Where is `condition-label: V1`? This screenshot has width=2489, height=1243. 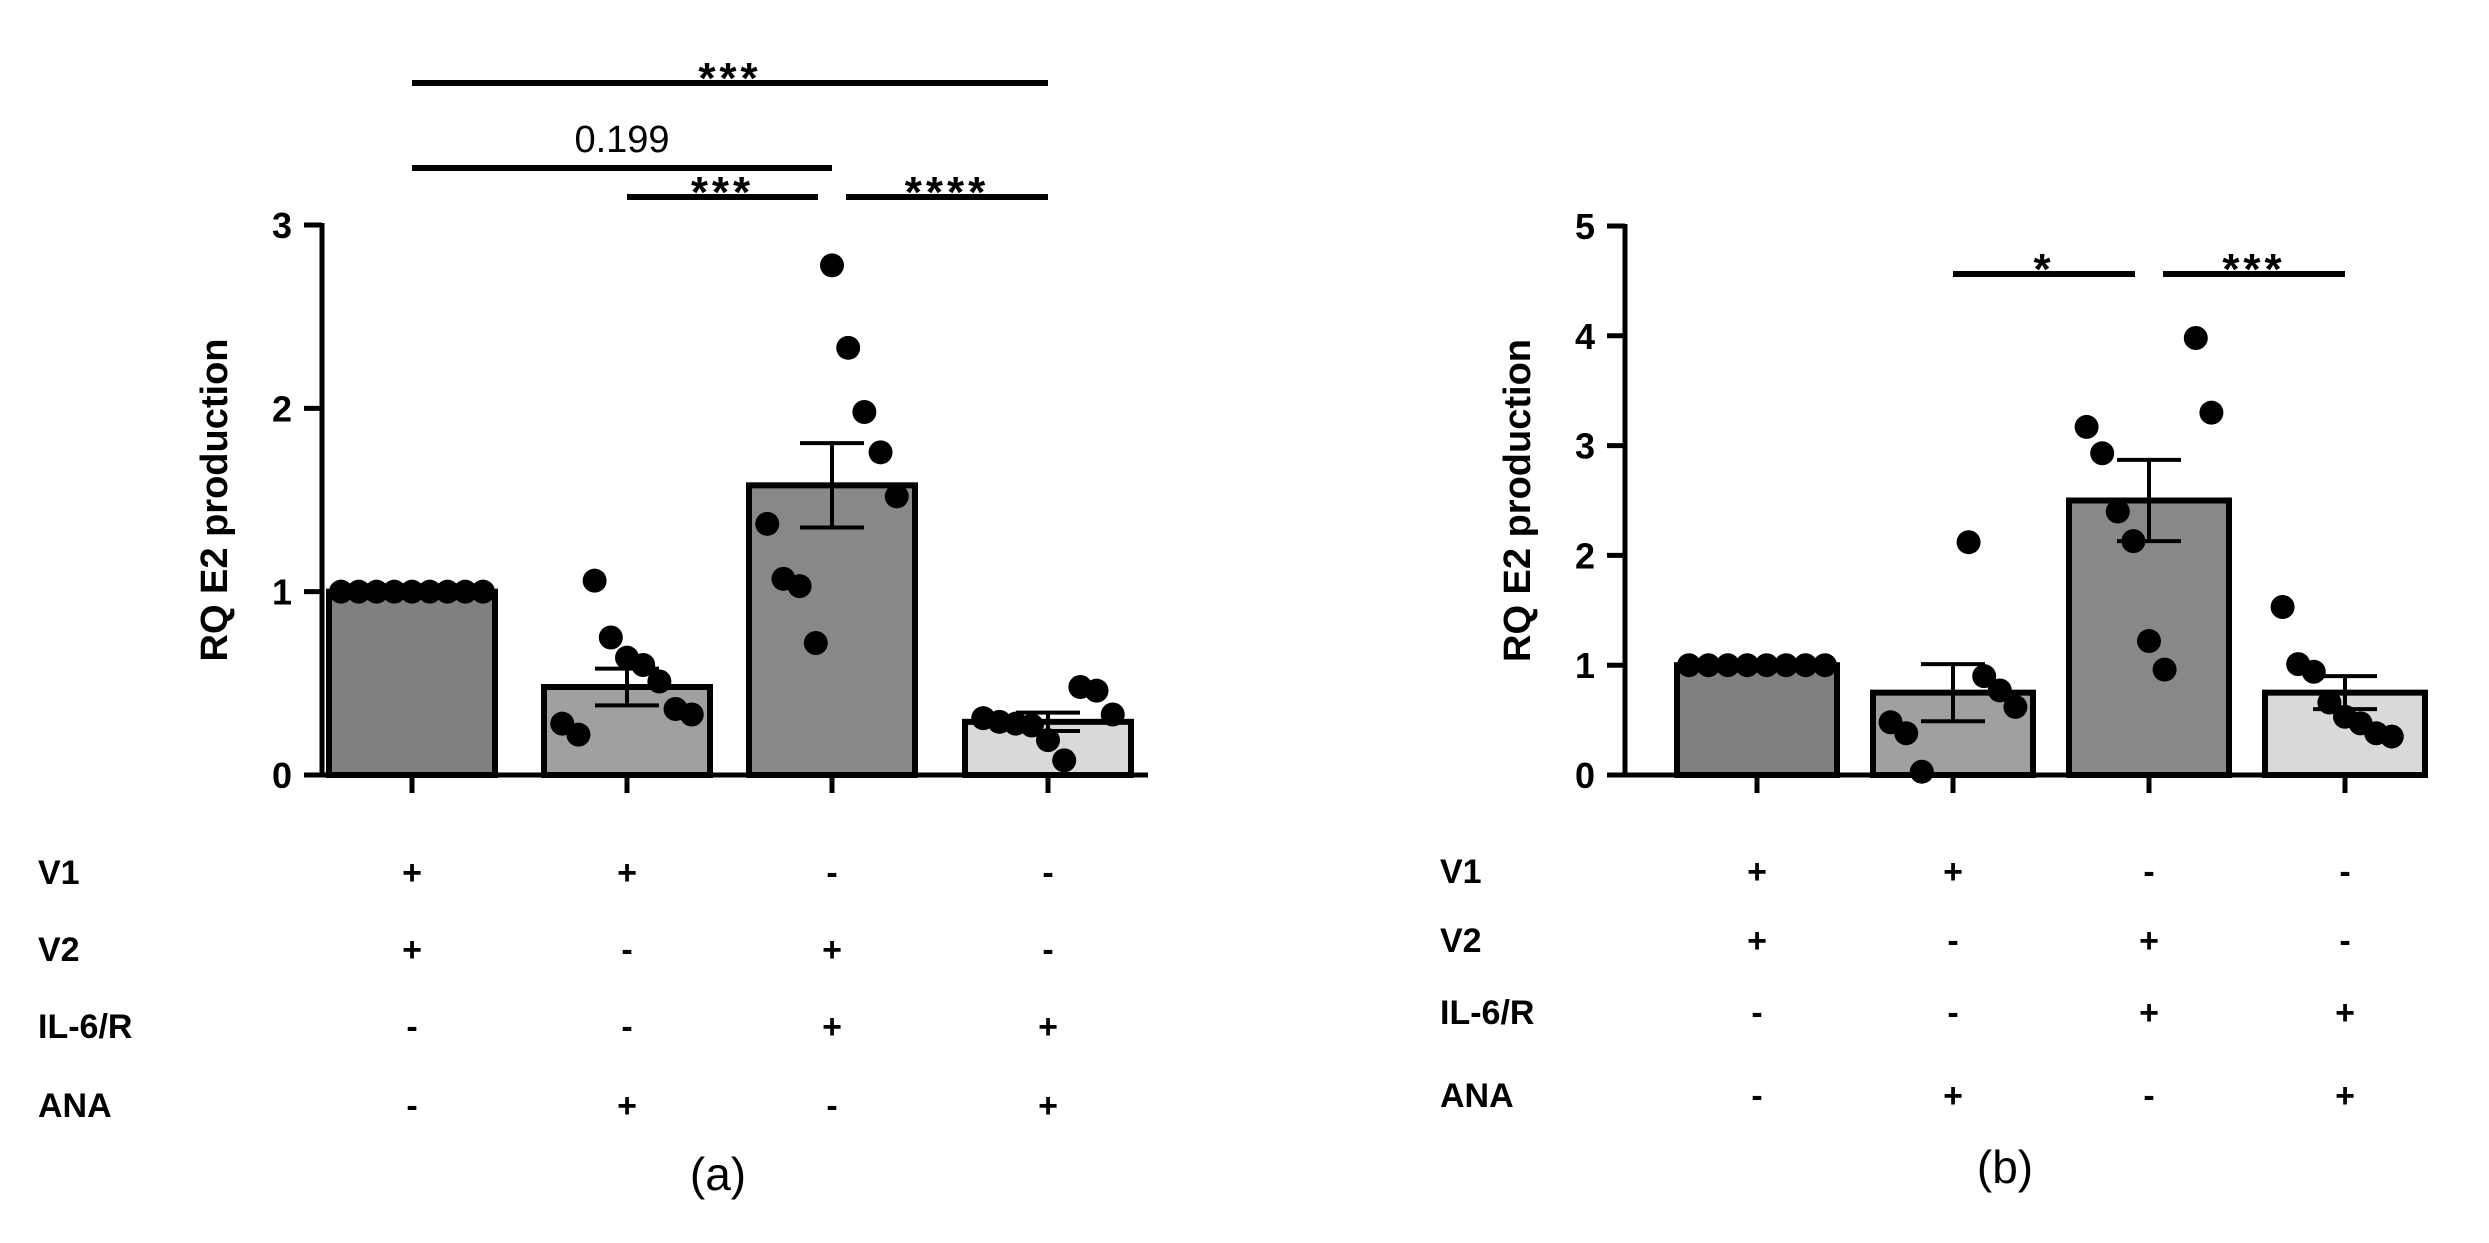 condition-label: V1 is located at coordinates (1461, 872).